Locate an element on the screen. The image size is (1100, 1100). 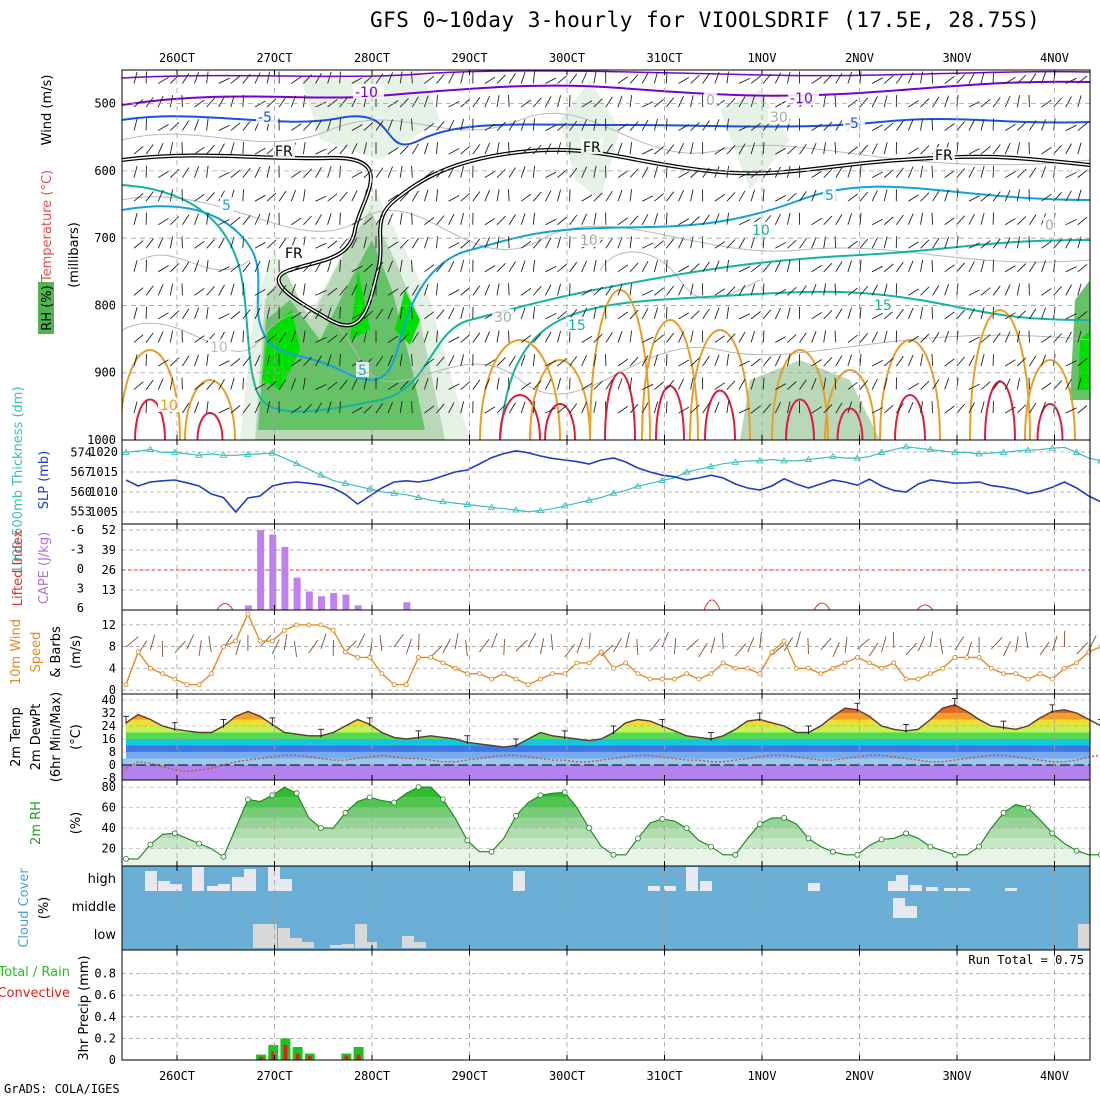
precip-convective-bar is located at coordinates (273, 1055).